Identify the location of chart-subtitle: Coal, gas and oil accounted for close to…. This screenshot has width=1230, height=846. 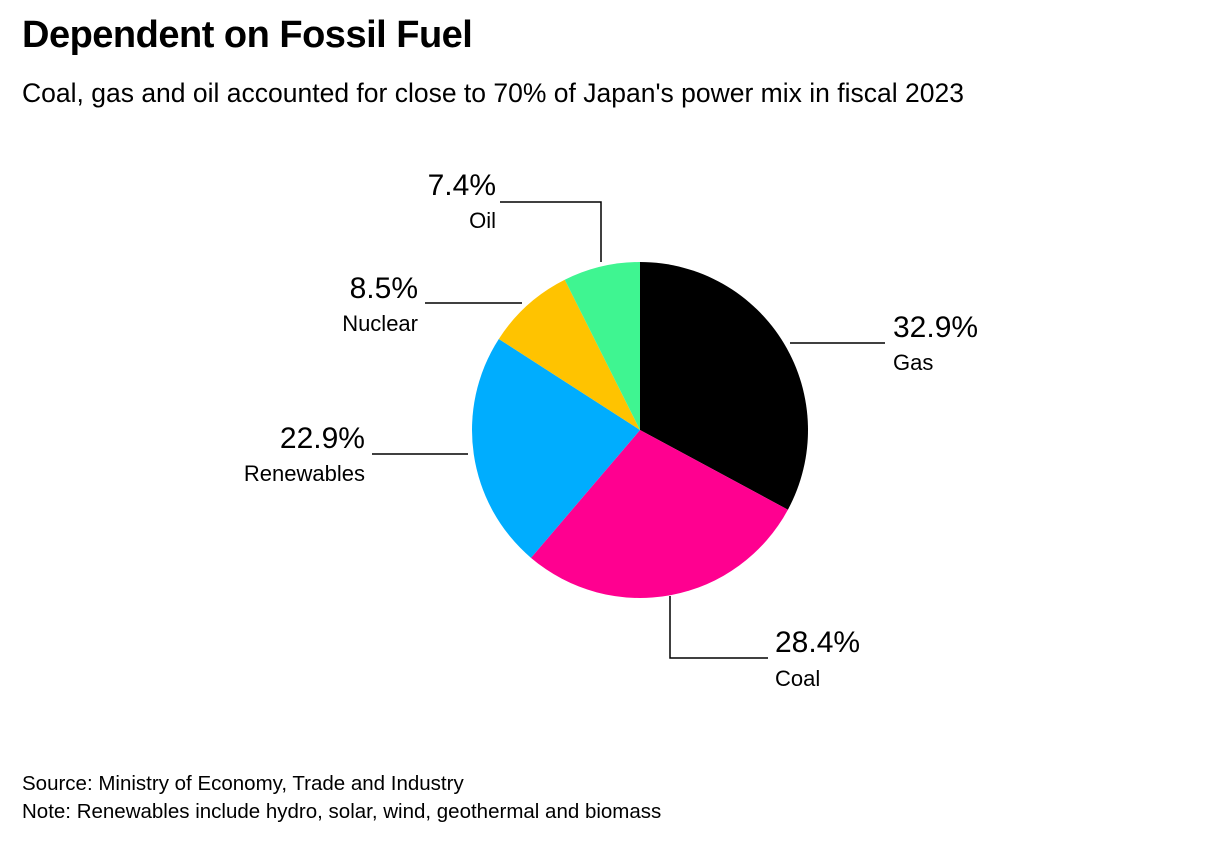
(493, 93).